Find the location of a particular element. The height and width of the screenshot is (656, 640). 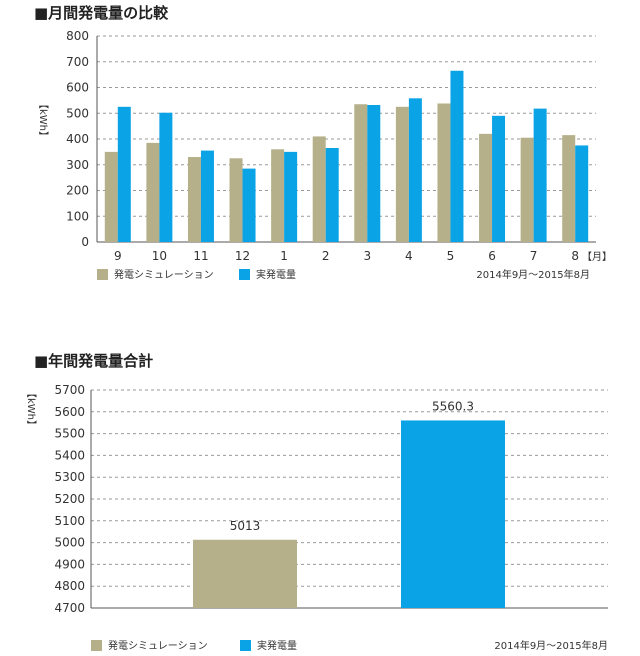

y-tick-label: 5200 is located at coordinates (69, 499).